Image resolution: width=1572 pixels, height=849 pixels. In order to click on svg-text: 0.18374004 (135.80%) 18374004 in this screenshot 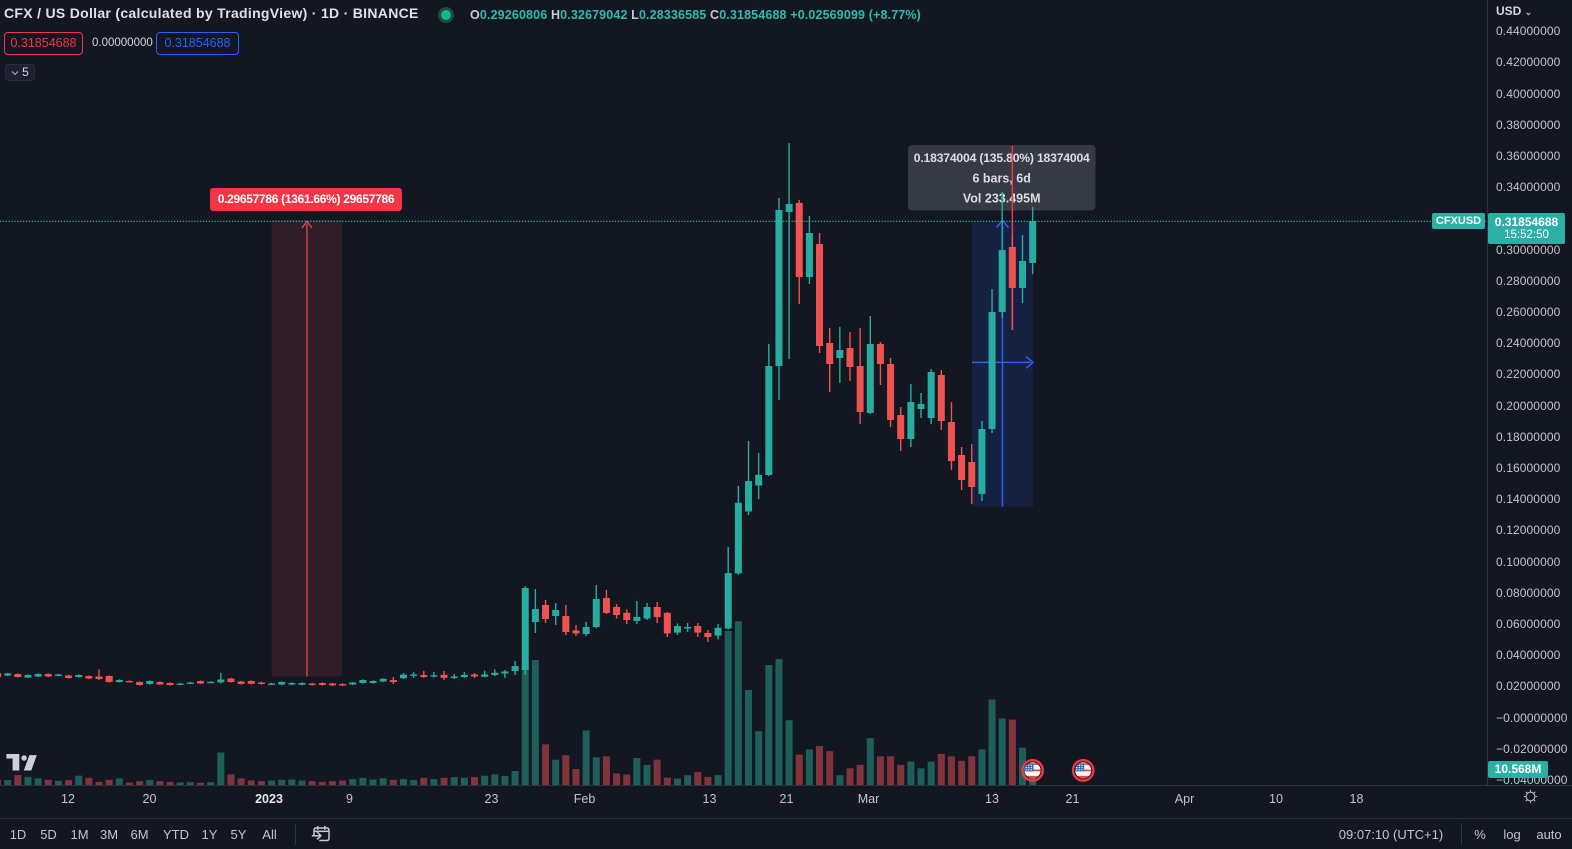, I will do `click(1002, 158)`.